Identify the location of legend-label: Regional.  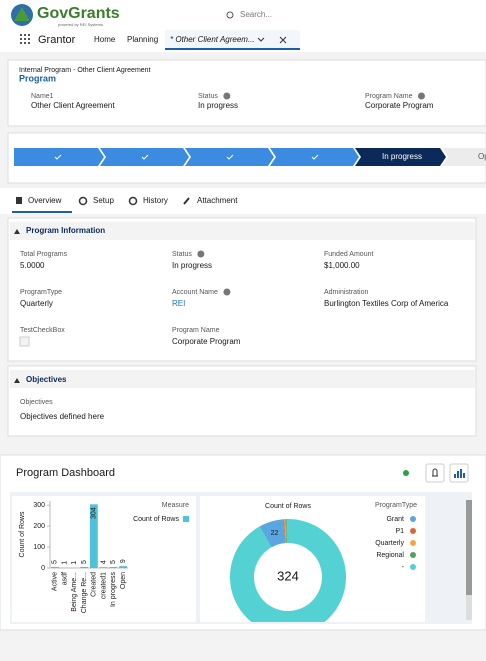
(390, 555).